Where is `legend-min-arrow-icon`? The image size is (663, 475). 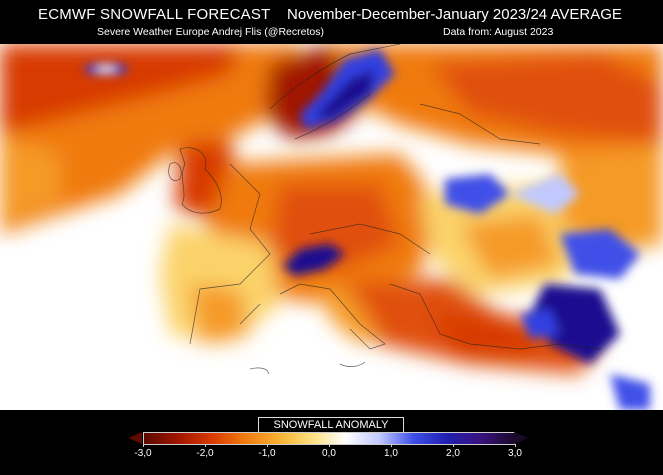
legend-min-arrow-icon is located at coordinates (135, 438).